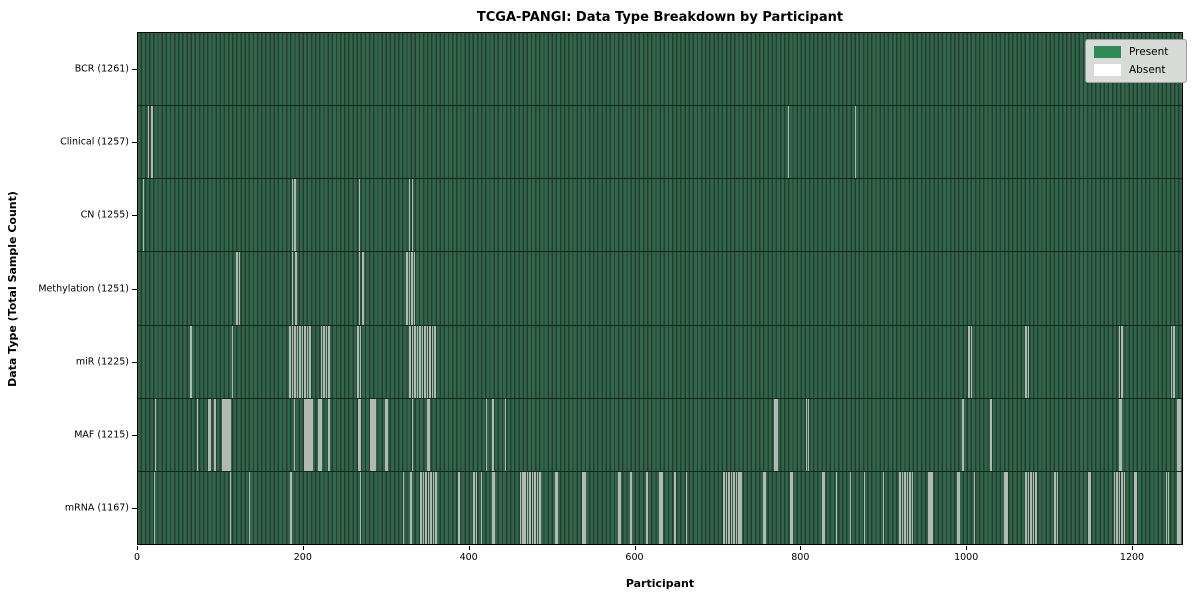 The width and height of the screenshot is (1200, 600). What do you see at coordinates (302, 557) in the screenshot?
I see `x-tick-label: 200` at bounding box center [302, 557].